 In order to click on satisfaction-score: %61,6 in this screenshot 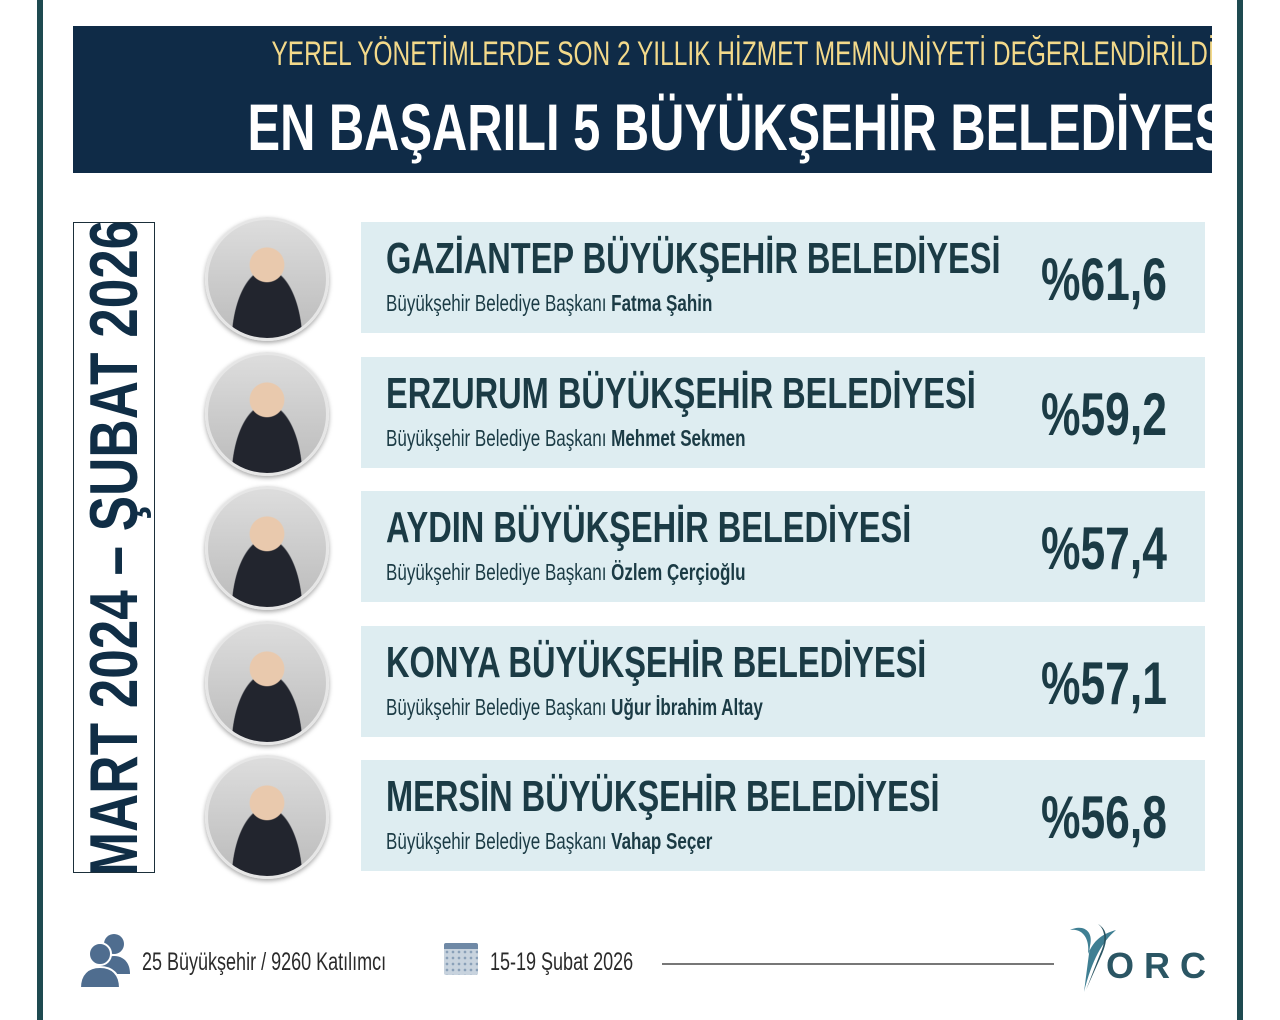, I will do `click(1104, 279)`.